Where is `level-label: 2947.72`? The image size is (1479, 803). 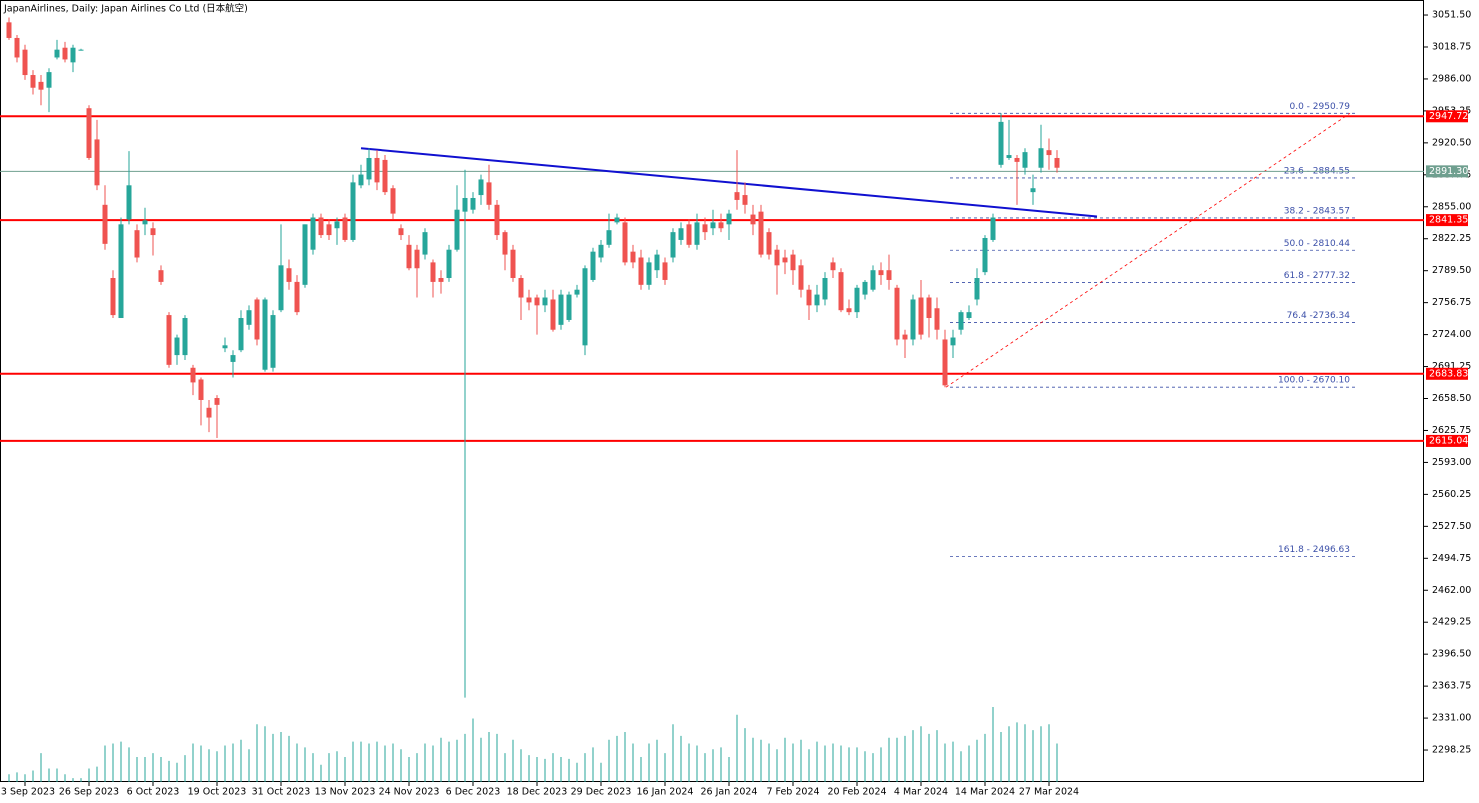 level-label: 2947.72 is located at coordinates (1448, 116).